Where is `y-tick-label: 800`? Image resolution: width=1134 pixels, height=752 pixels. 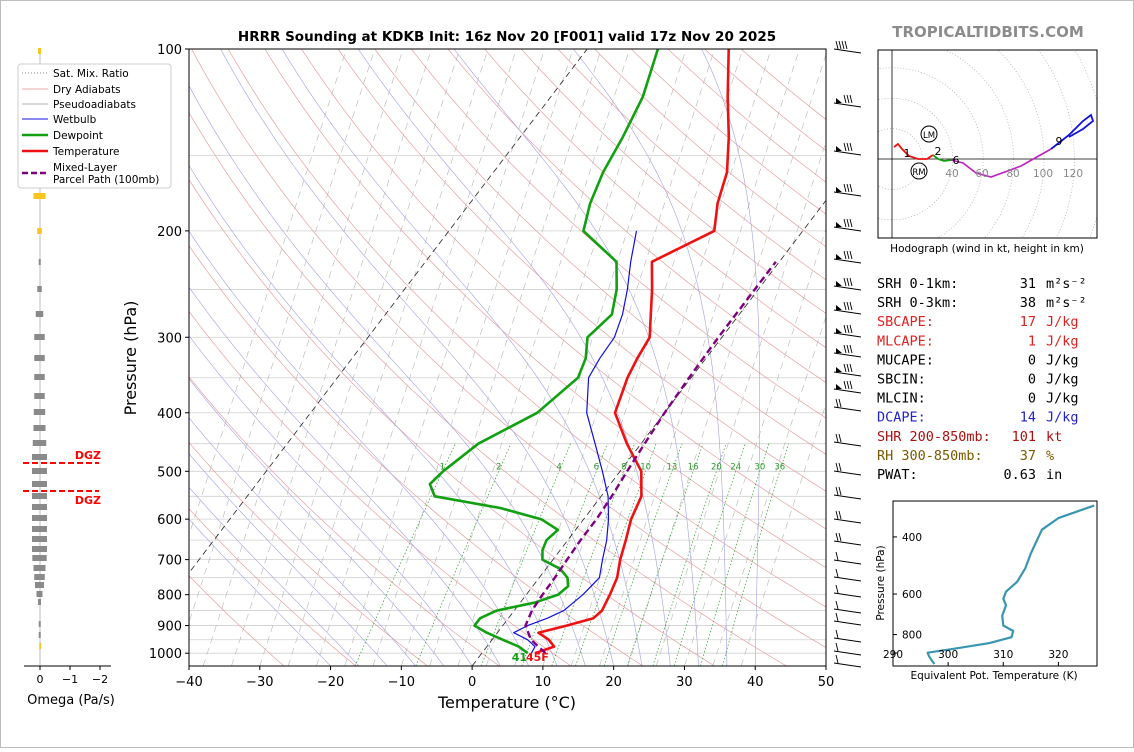
y-tick-label: 800 is located at coordinates (169, 596).